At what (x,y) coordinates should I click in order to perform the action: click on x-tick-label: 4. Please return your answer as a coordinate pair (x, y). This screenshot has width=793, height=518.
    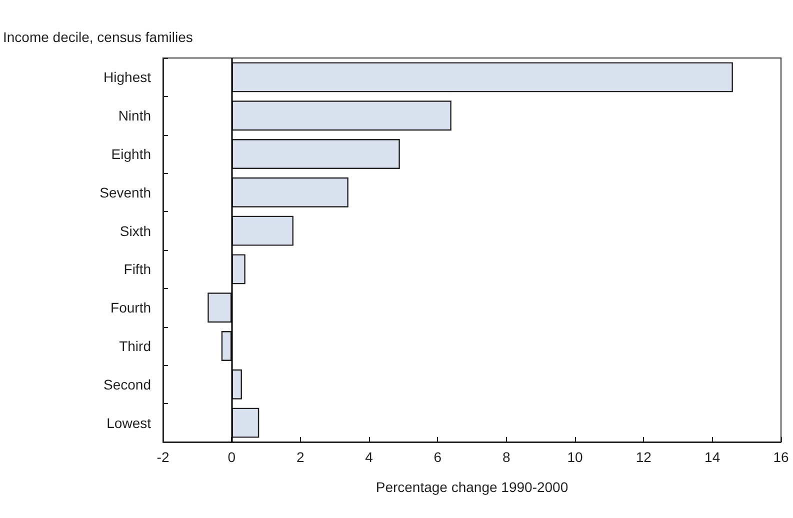
    Looking at the image, I should click on (369, 457).